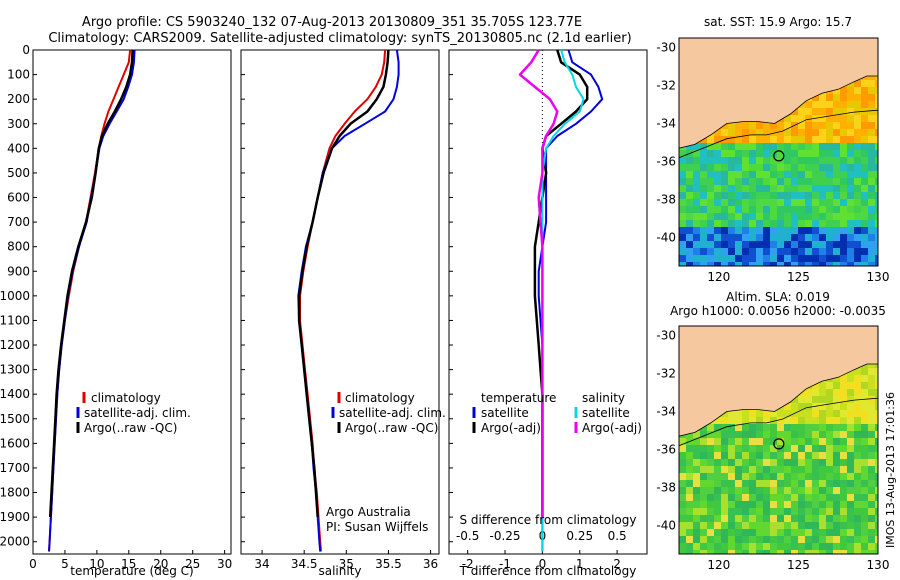 The width and height of the screenshot is (900, 580). What do you see at coordinates (778, 311) in the screenshot?
I see `sla-map-subtitle: Argo h1000: 0.0056 h2000: -0.0035` at bounding box center [778, 311].